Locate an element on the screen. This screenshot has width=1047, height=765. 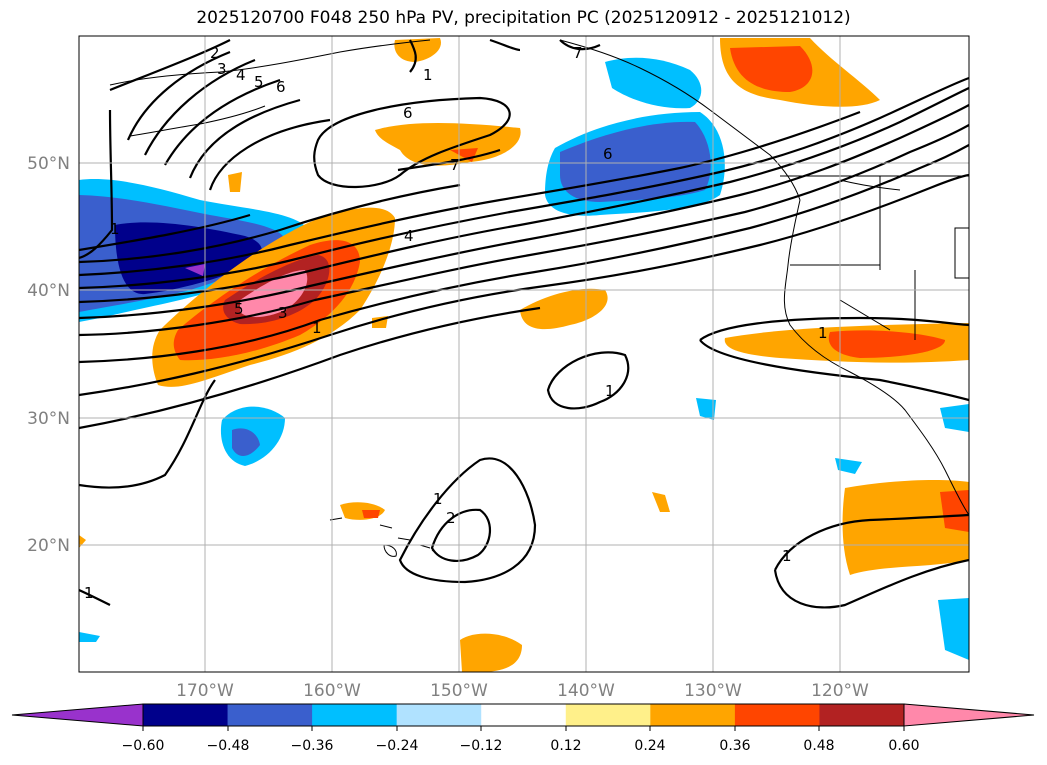
colorbar-tick-label: 0.12 is located at coordinates (565, 746).